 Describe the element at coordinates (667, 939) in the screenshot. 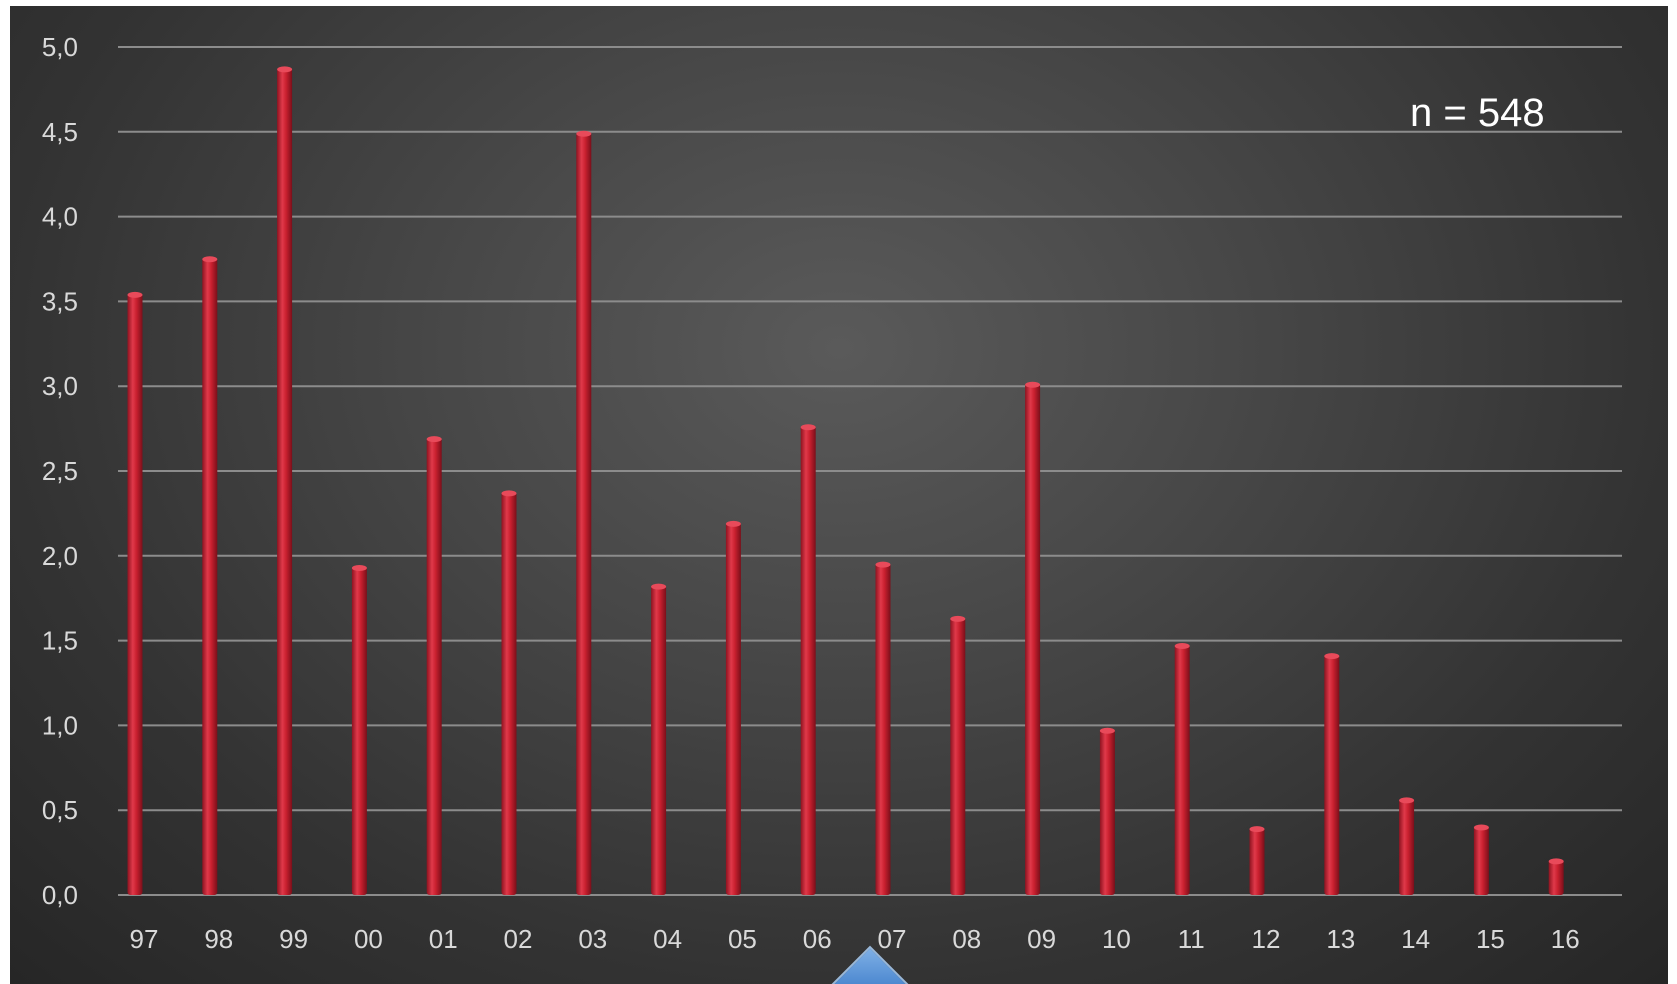

I see `x-tick-label: 04` at that location.